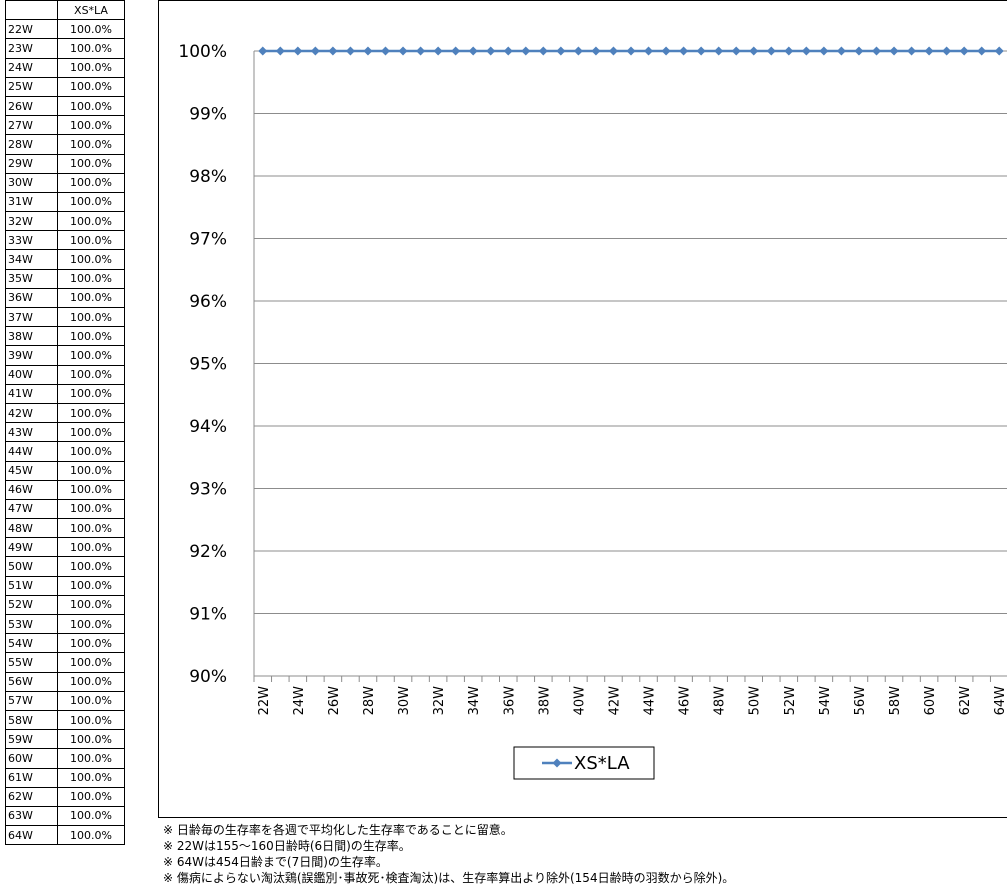  I want to click on y-tick-label: 97%, so click(208, 240).